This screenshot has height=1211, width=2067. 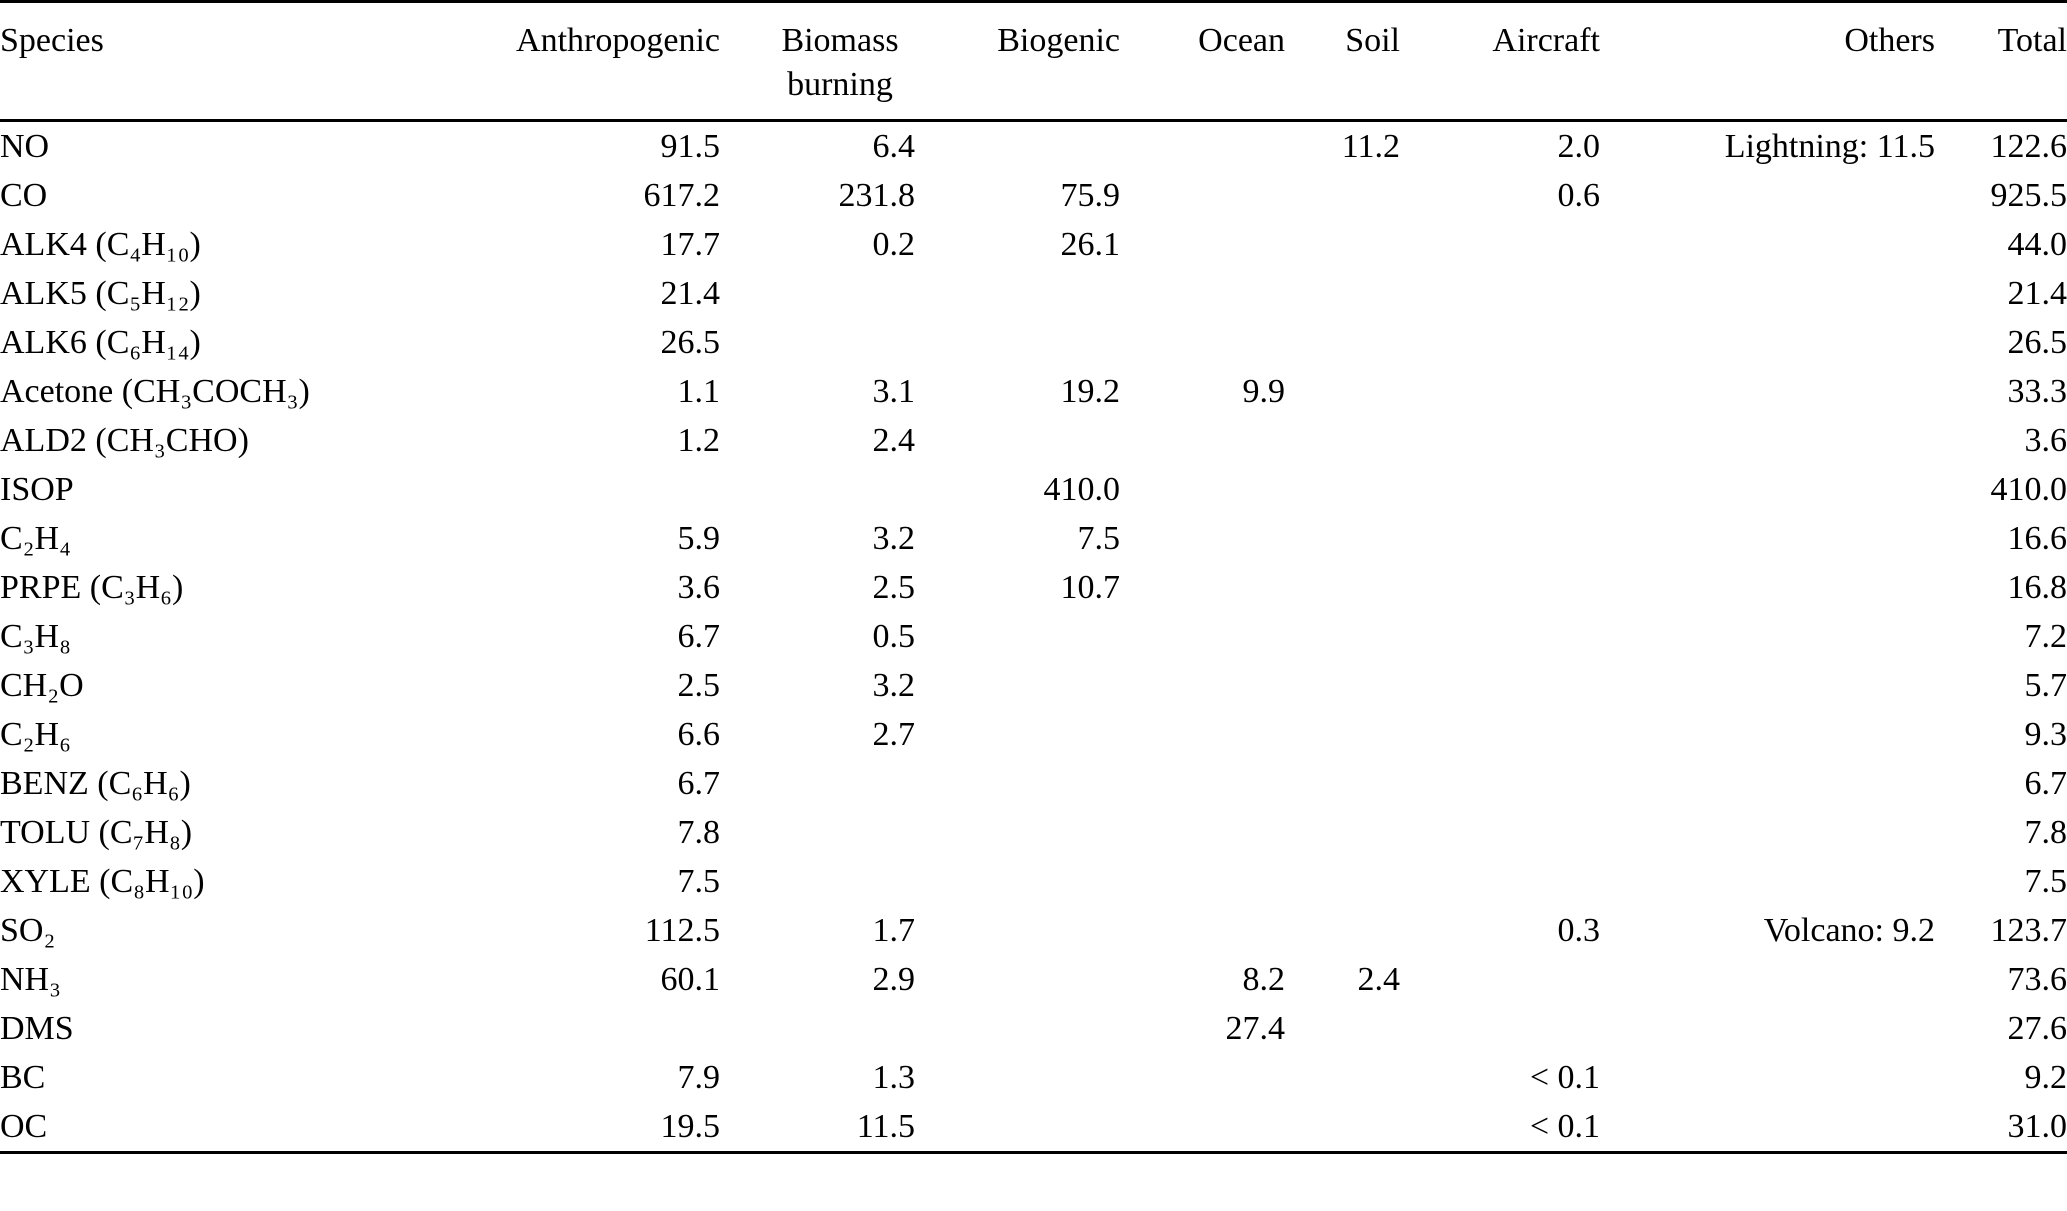 What do you see at coordinates (840, 62) in the screenshot?
I see `col-header-biomass-burning-label: Biomass burning` at bounding box center [840, 62].